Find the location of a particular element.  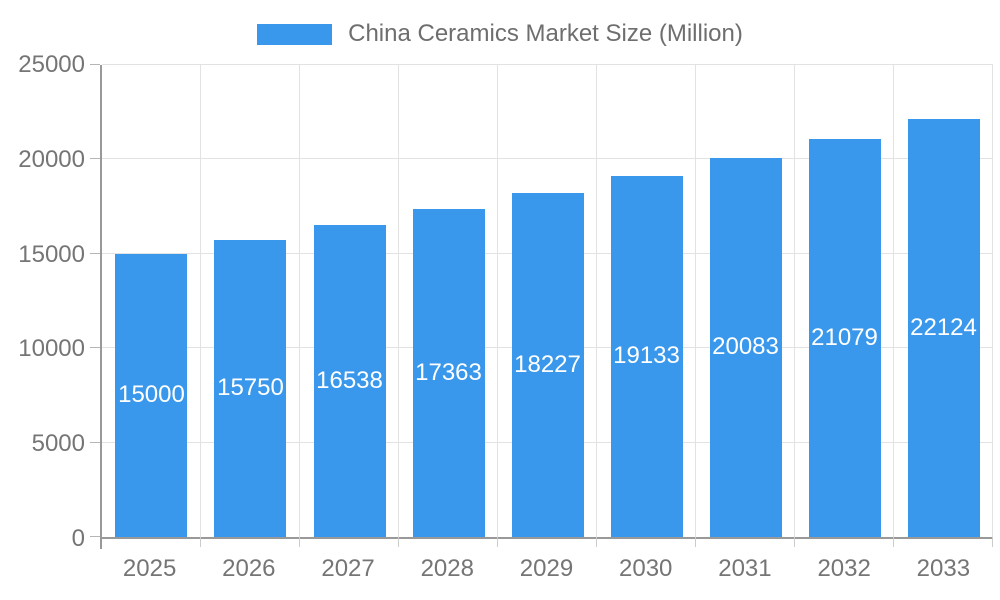

bar-value-label: 15750 is located at coordinates (250, 388).